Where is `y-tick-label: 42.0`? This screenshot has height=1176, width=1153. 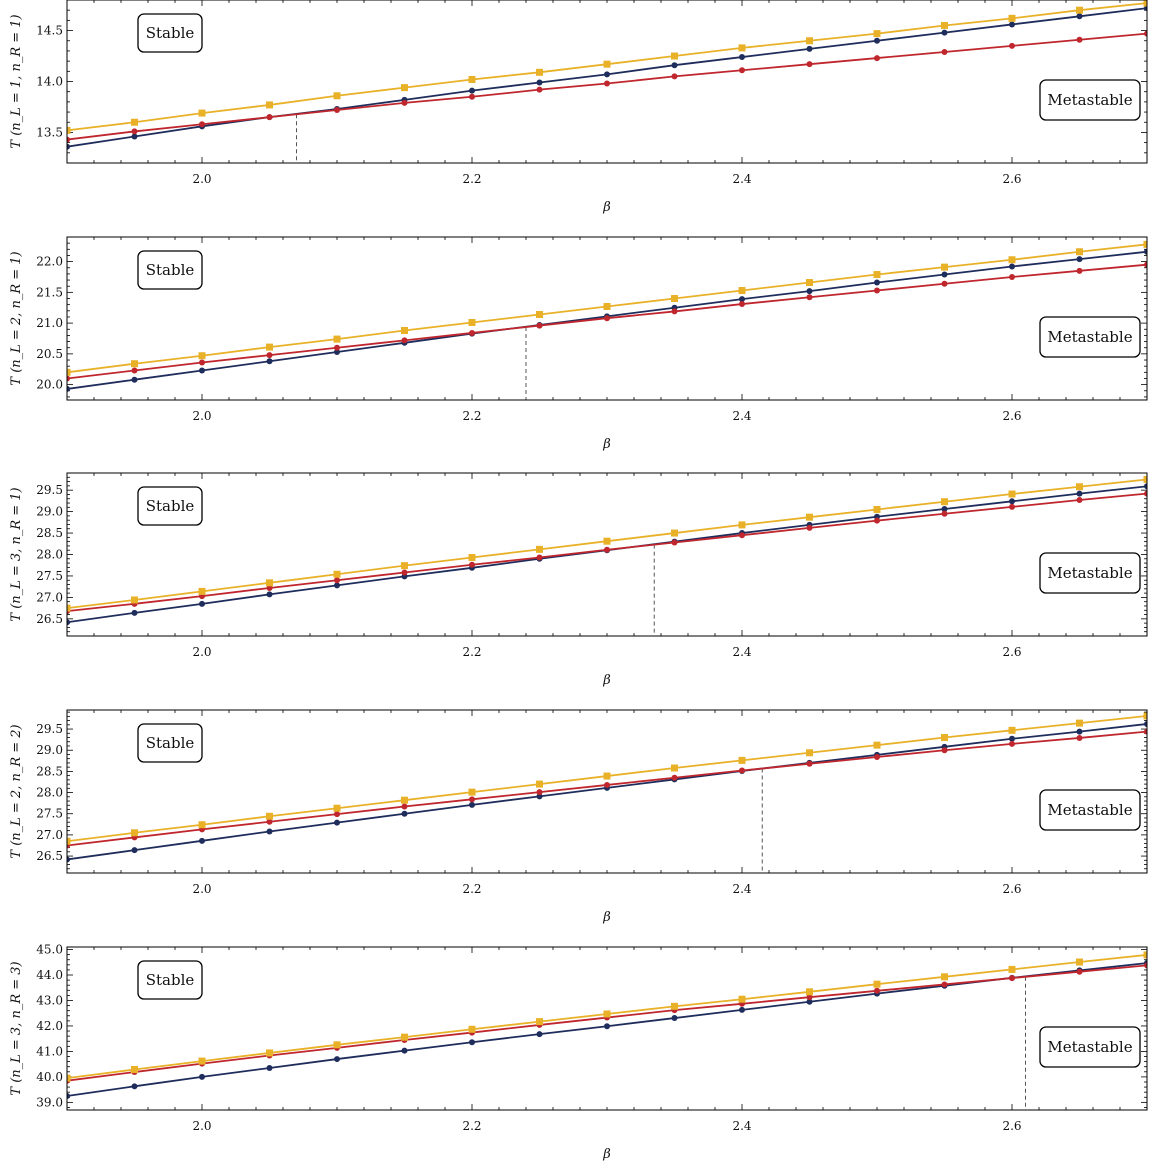 y-tick-label: 42.0 is located at coordinates (49, 1026).